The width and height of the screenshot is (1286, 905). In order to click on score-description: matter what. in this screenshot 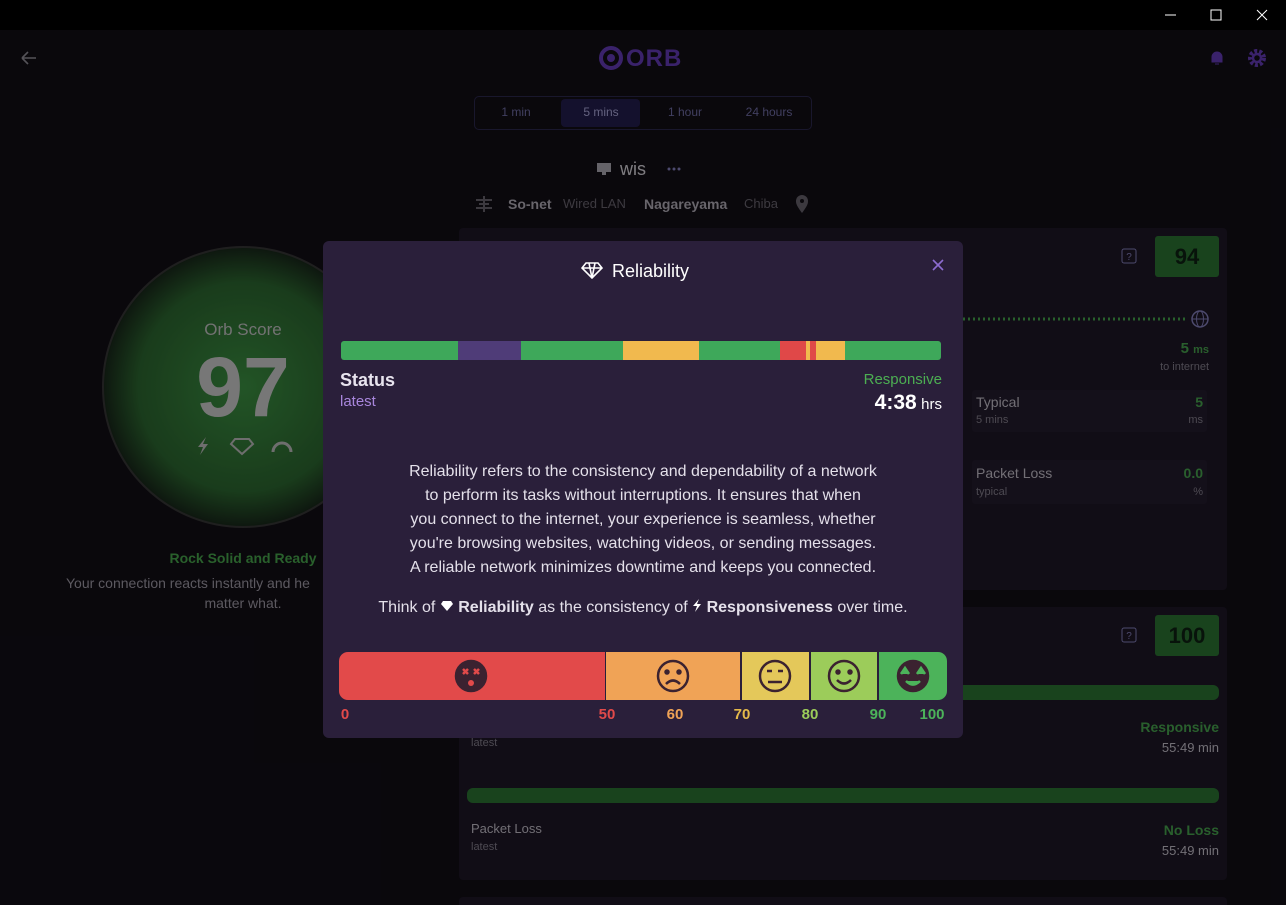, I will do `click(243, 603)`.